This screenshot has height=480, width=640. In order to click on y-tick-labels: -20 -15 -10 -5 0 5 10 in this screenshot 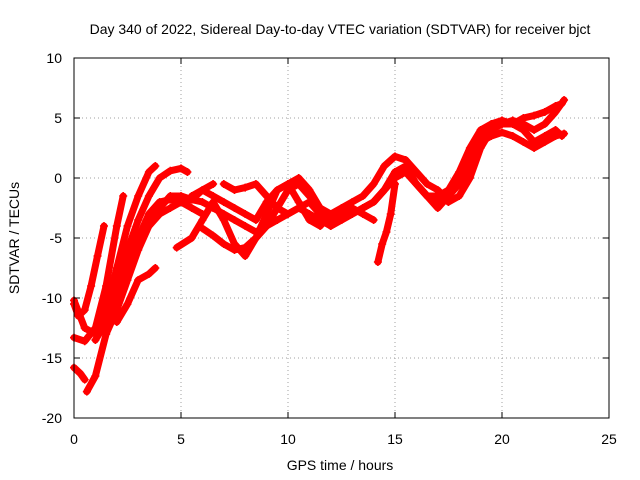, I will do `click(52, 238)`.